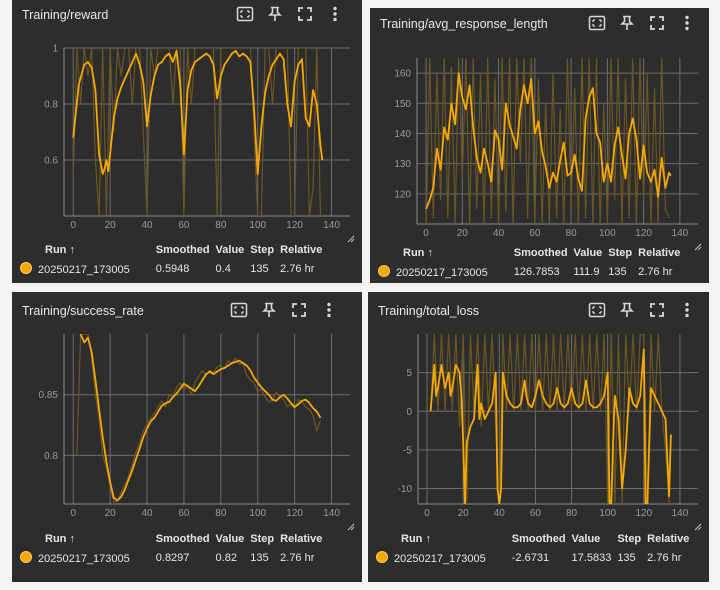 This screenshot has width=720, height=590. Describe the element at coordinates (51, 161) in the screenshot. I see `y-tick-label: 0.6` at that location.